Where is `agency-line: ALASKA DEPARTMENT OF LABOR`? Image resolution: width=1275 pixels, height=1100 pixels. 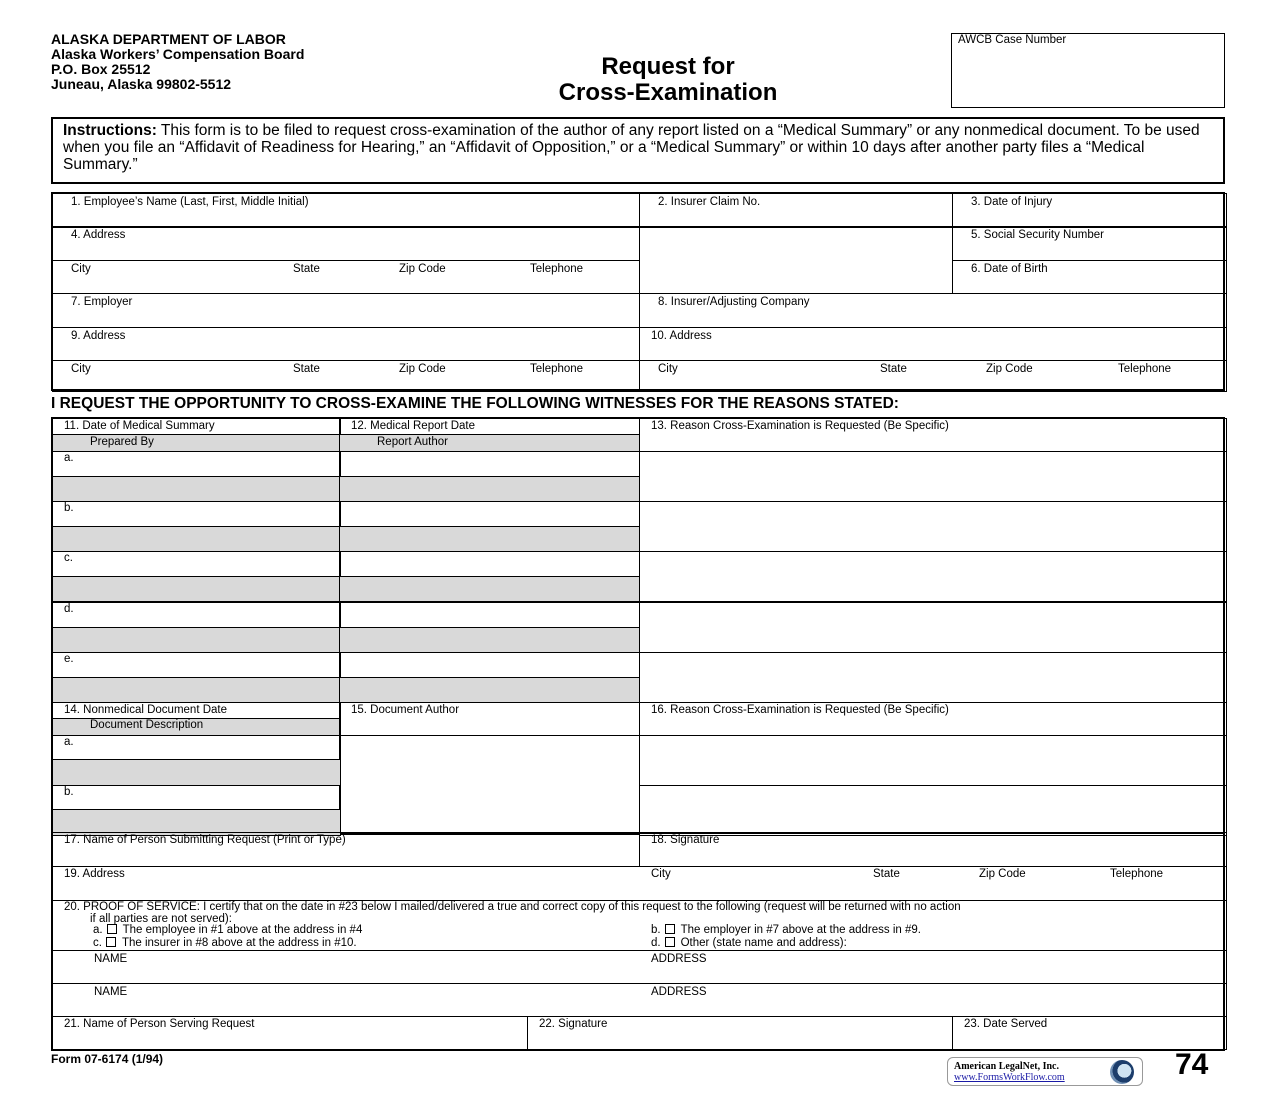 agency-line: ALASKA DEPARTMENT OF LABOR is located at coordinates (168, 39).